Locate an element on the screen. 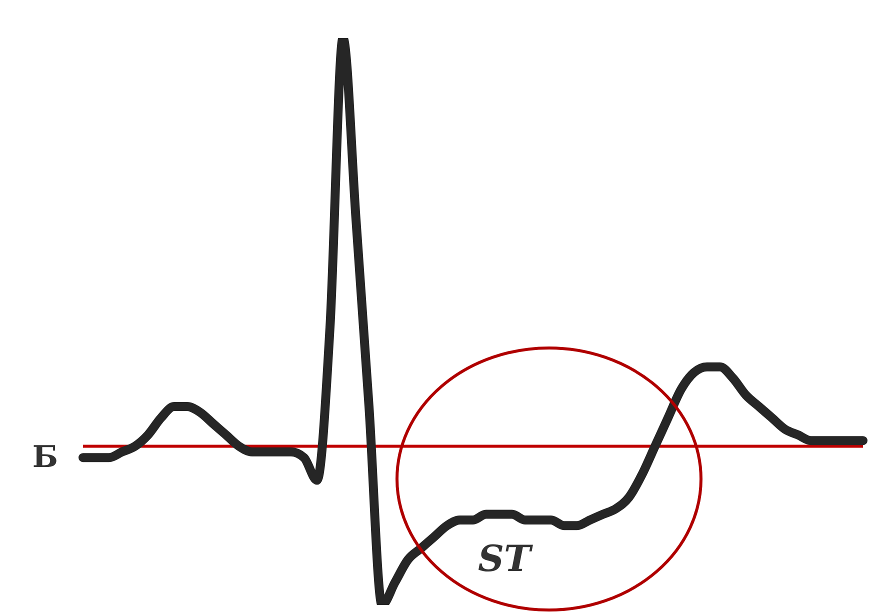  ref-line-label: Б is located at coordinates (45, 457).